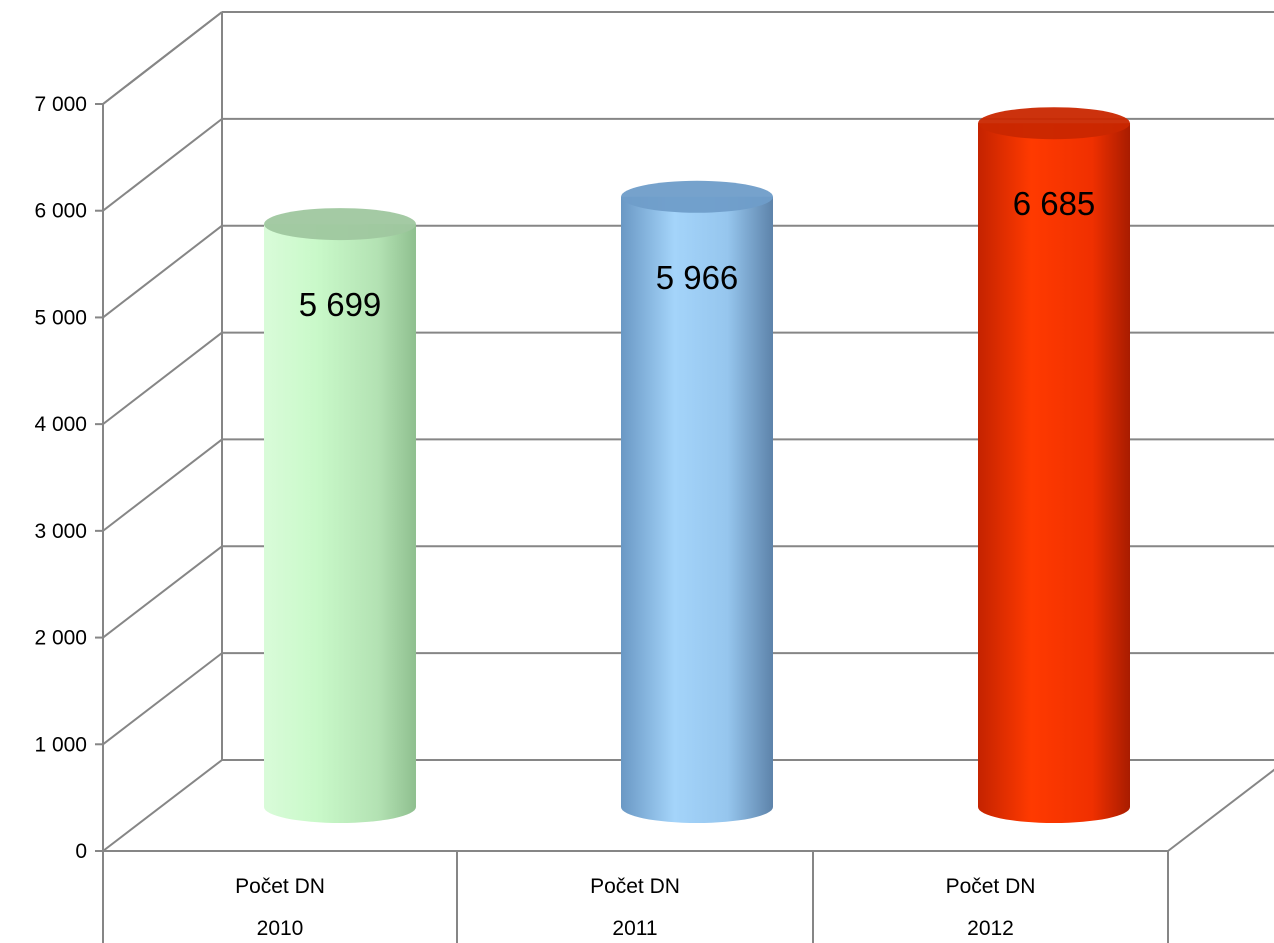  Describe the element at coordinates (60, 531) in the screenshot. I see `y-tick-label: 3 000` at that location.